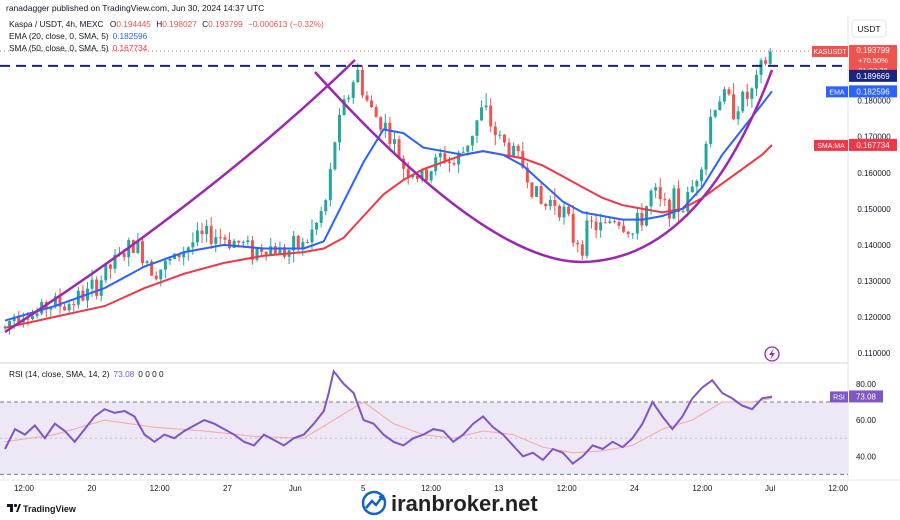  I want to click on svg-text: 0.167734, so click(873, 145).